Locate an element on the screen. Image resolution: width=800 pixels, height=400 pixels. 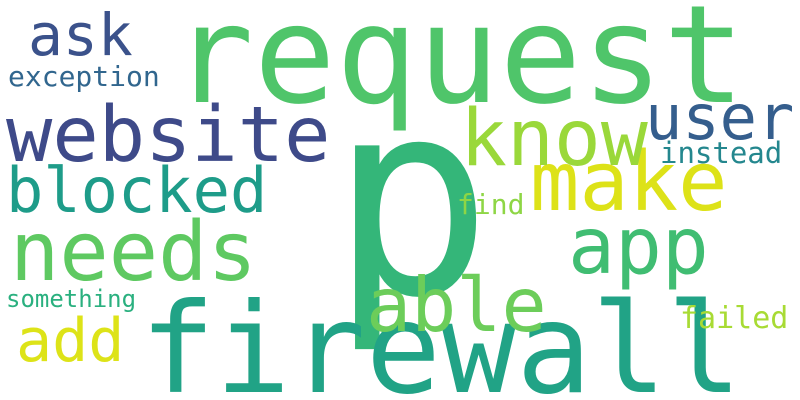
word-able: able is located at coordinates (456, 305).